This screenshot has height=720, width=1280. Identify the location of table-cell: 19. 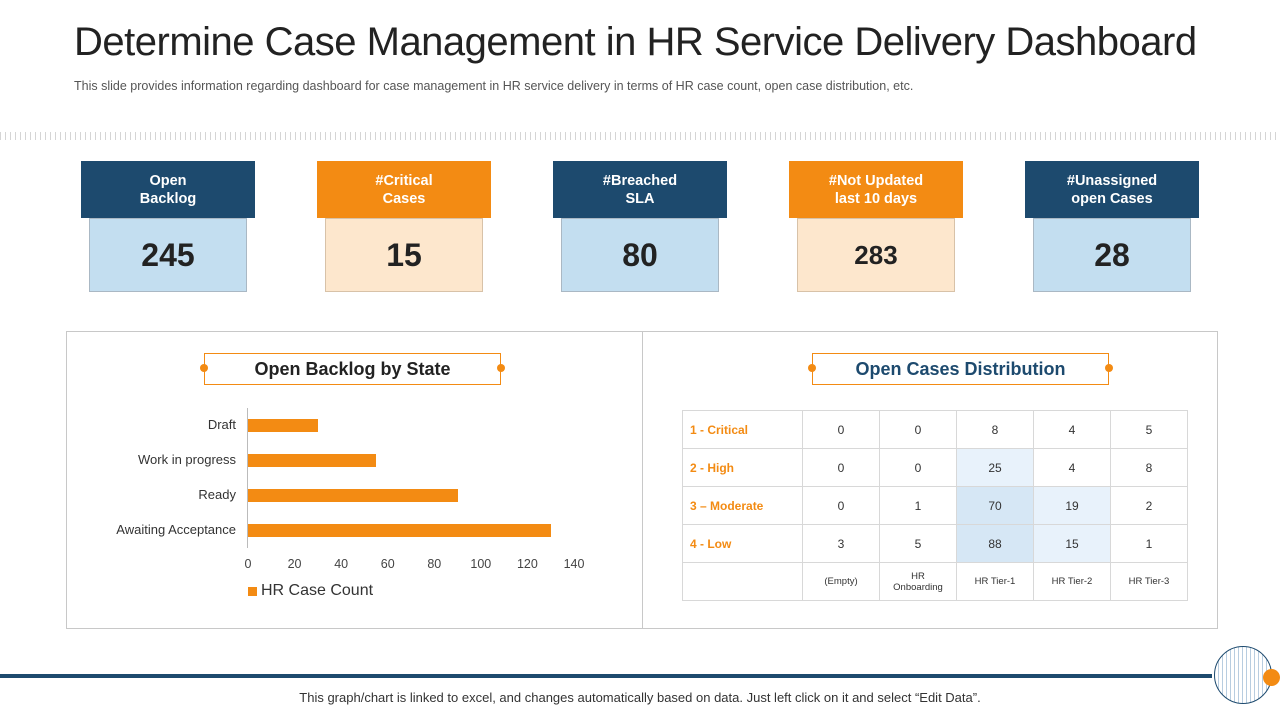
(1072, 505).